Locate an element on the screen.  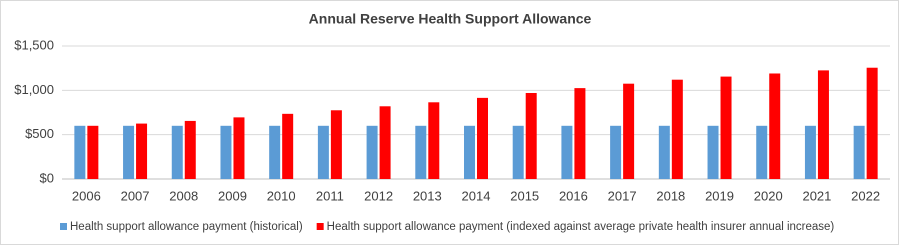
x-tick-label: 2022 is located at coordinates (865, 195).